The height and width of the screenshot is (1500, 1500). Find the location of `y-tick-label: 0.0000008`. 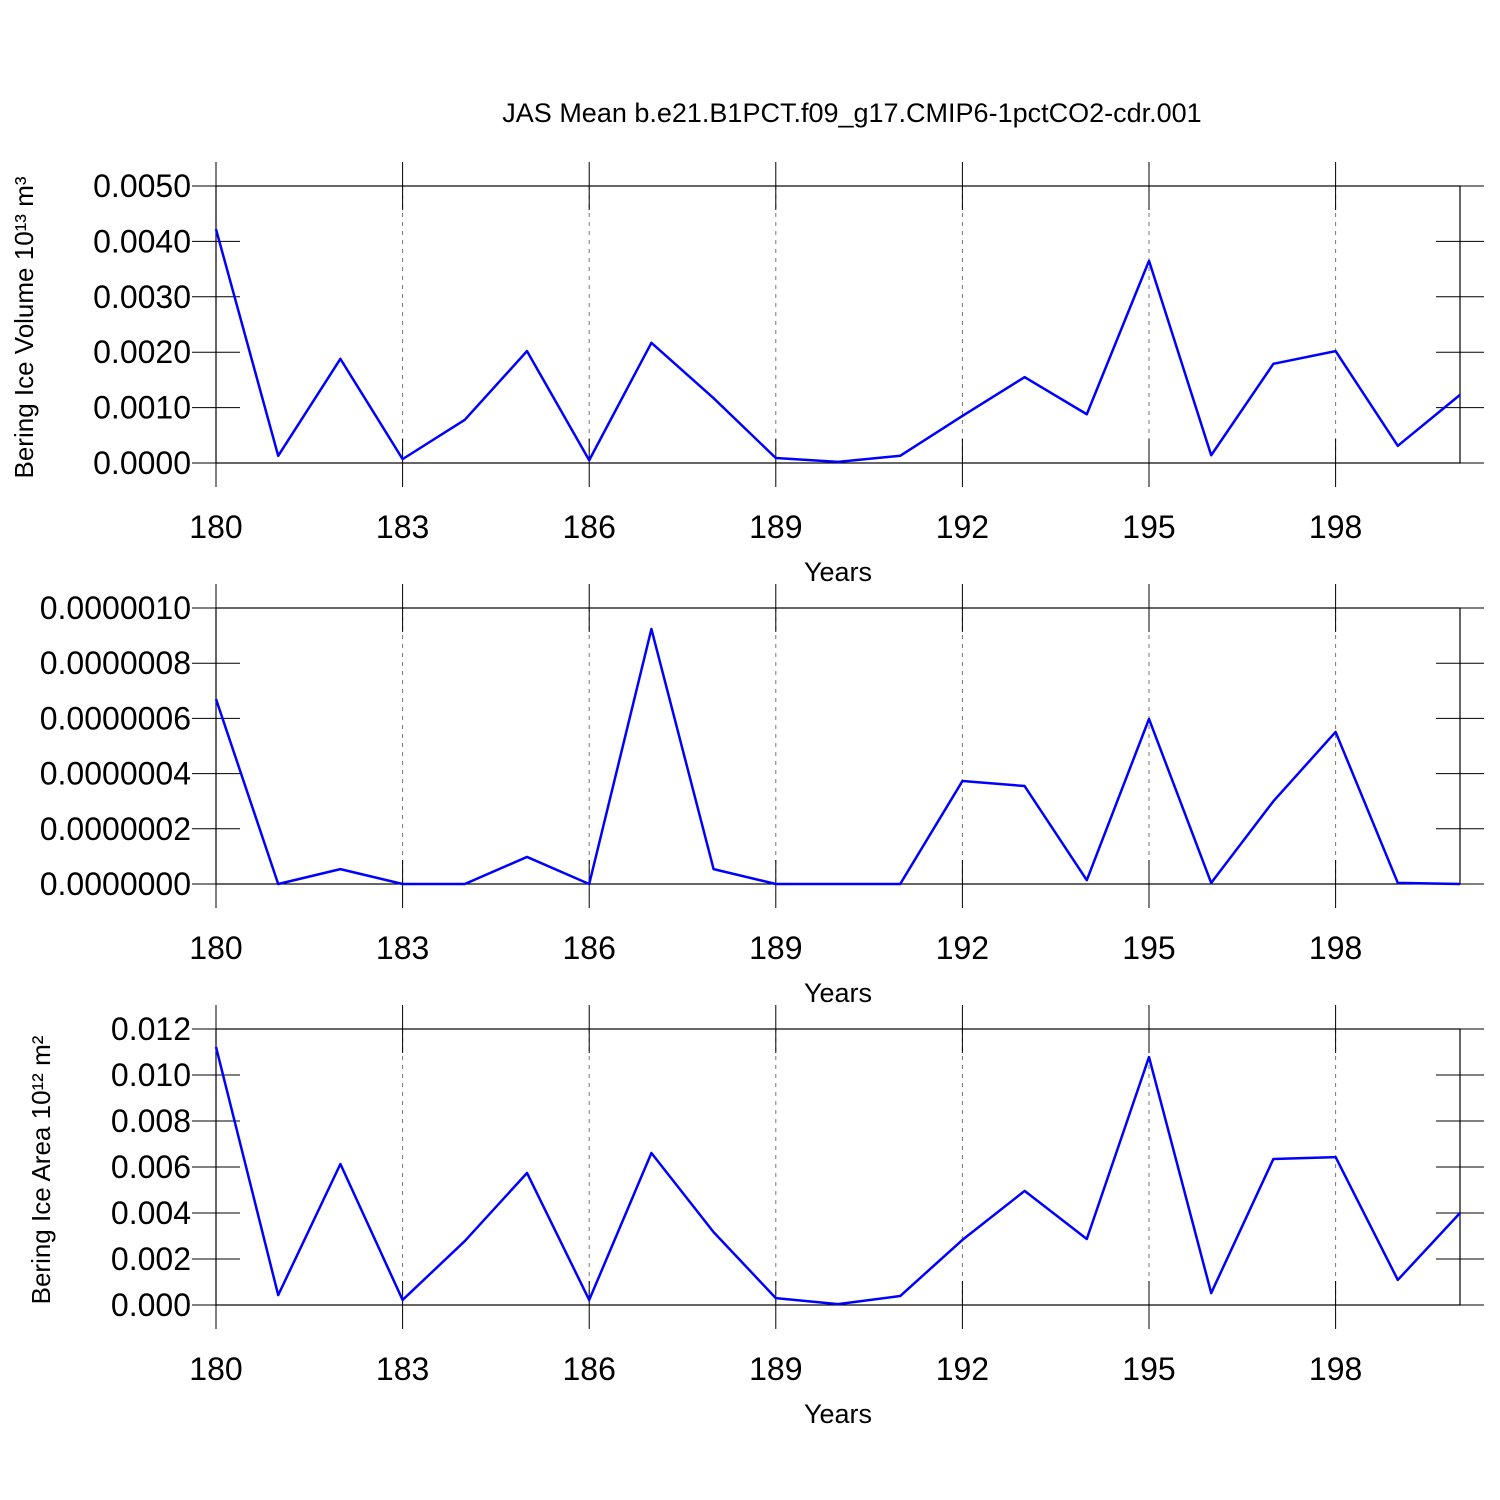

y-tick-label: 0.0000008 is located at coordinates (115, 663).